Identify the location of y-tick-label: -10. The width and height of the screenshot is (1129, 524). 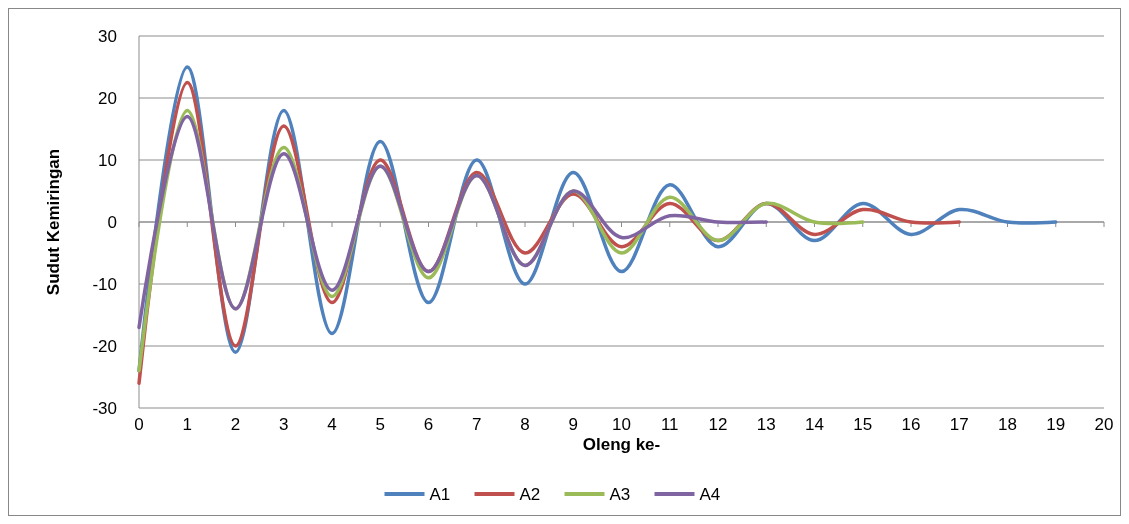
(104, 284).